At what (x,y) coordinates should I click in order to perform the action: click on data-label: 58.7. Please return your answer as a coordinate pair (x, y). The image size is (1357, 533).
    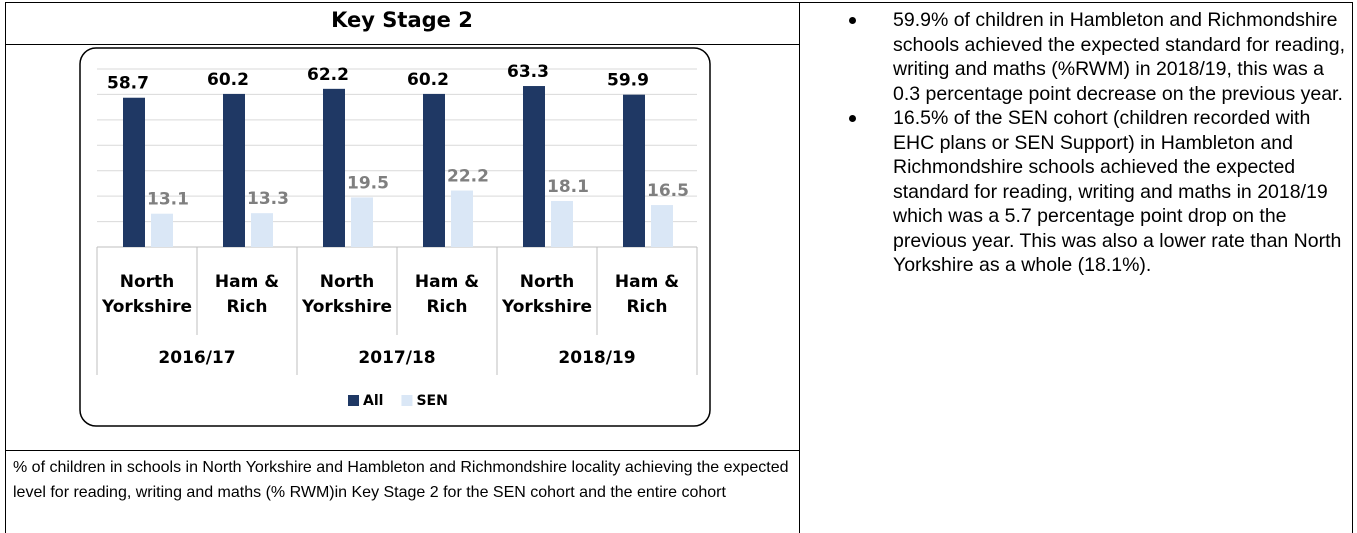
    Looking at the image, I should click on (128, 84).